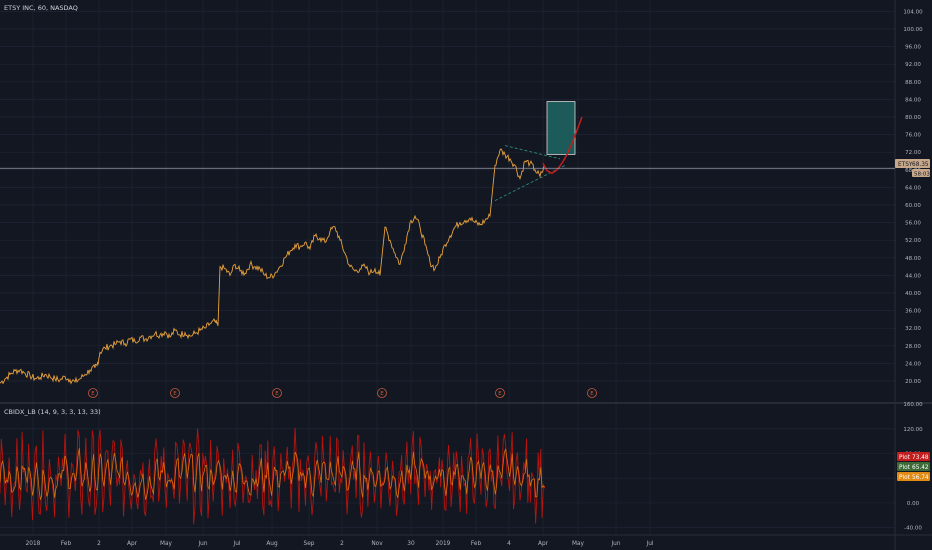  What do you see at coordinates (377, 544) in the screenshot?
I see `time-tick-label: Nov` at bounding box center [377, 544].